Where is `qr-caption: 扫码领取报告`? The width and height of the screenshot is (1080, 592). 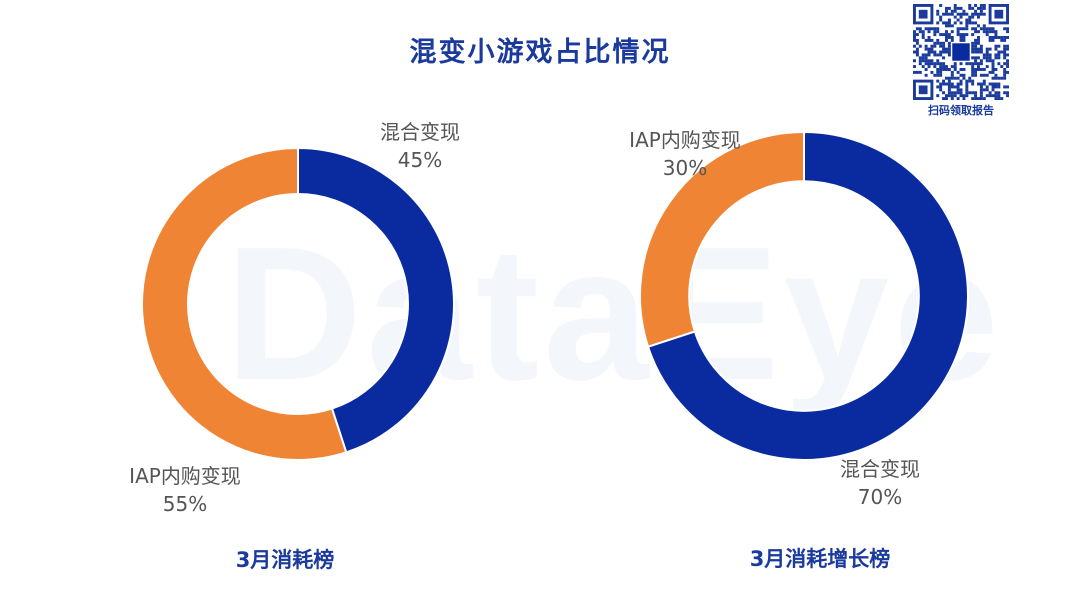 qr-caption: 扫码领取报告 is located at coordinates (961, 110).